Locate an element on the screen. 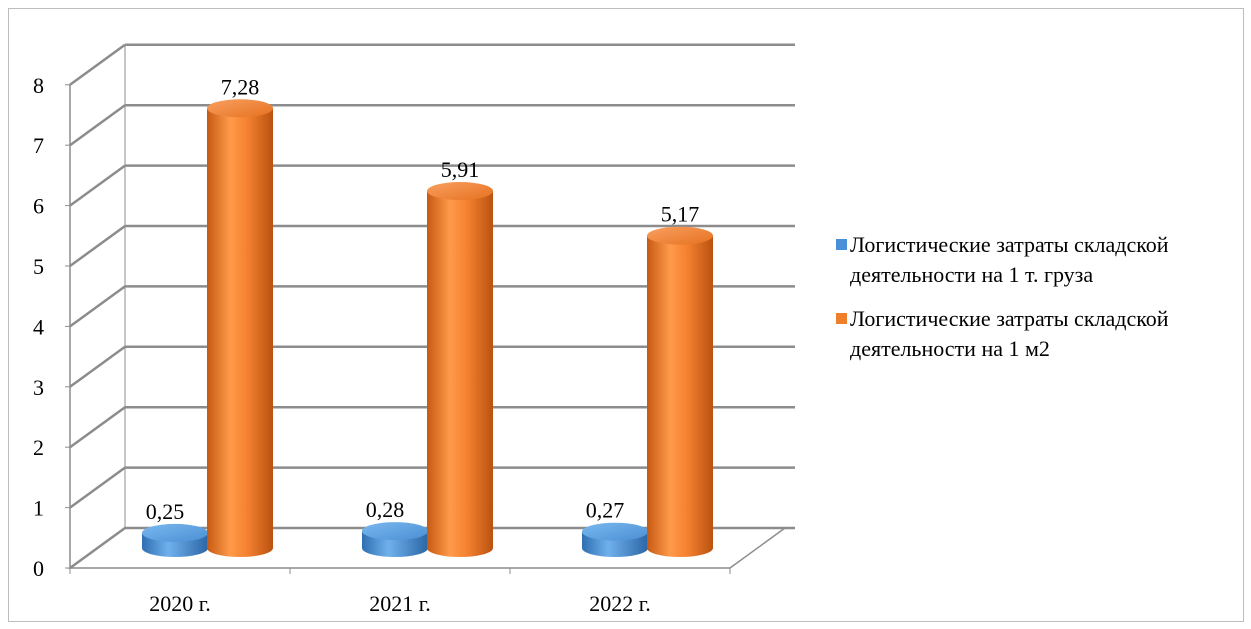 The image size is (1251, 629). data-label: 5,91 is located at coordinates (460, 169).